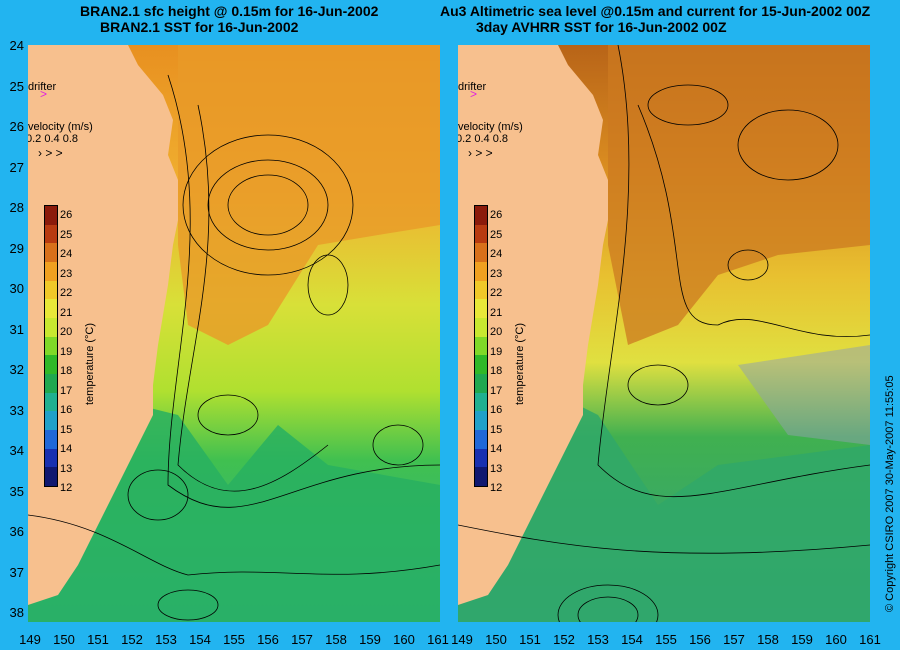 The image size is (900, 650). I want to click on lat-tick-label: 24, so click(16, 45).